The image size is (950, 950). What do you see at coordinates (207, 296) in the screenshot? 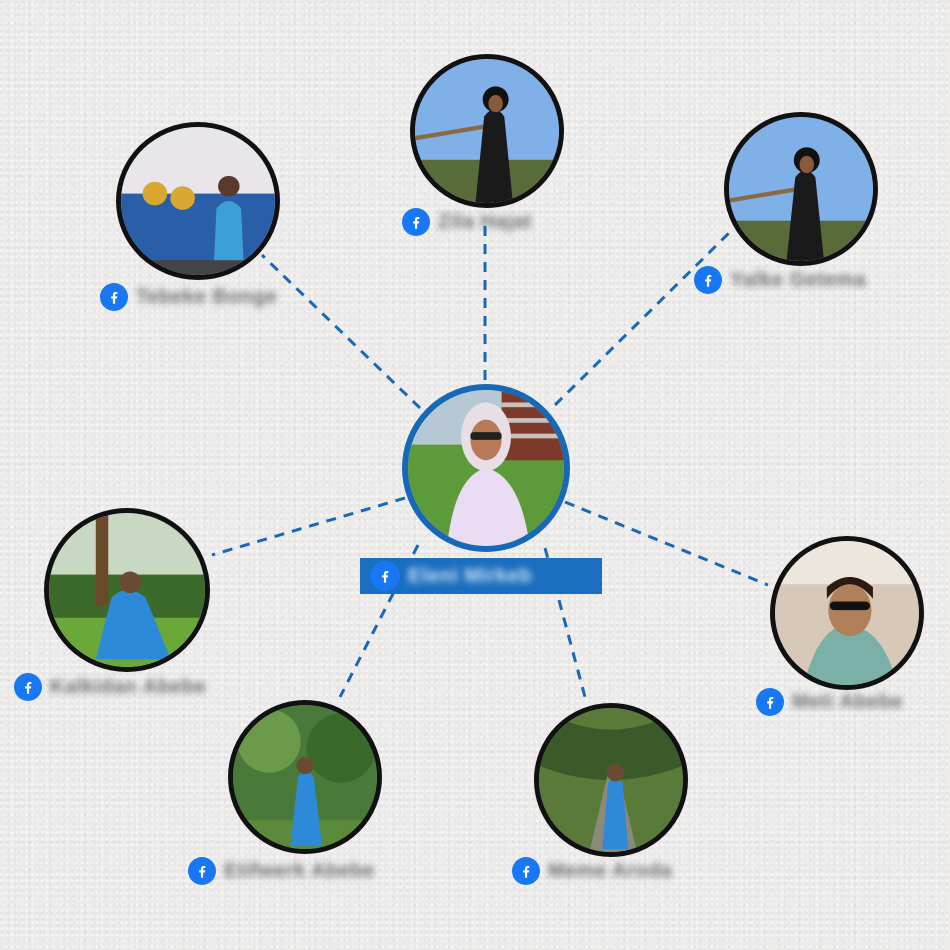
I see `node-name: Tebeke Bonge` at bounding box center [207, 296].